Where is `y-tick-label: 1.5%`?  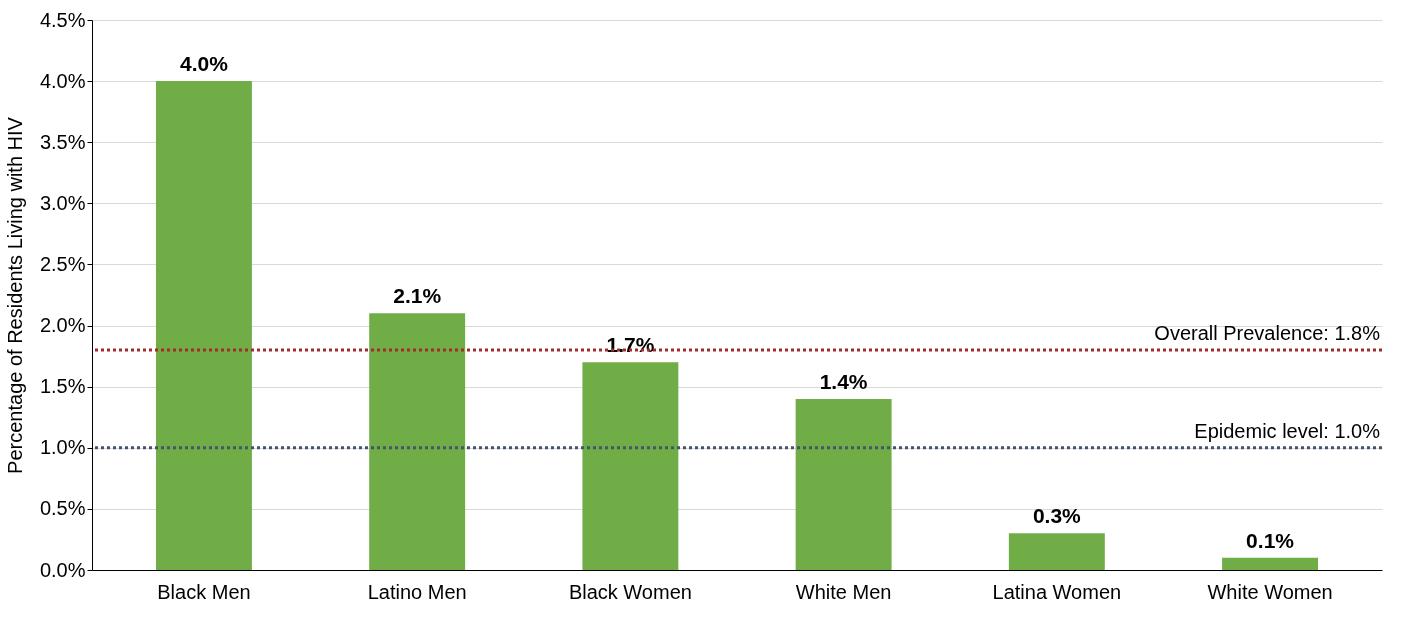 y-tick-label: 1.5% is located at coordinates (62, 386).